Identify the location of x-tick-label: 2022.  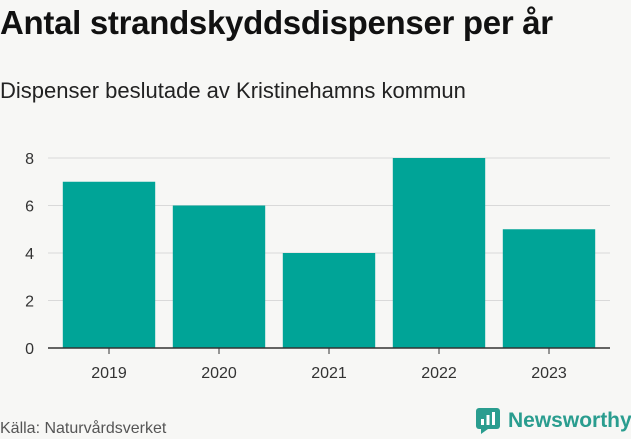
(439, 373).